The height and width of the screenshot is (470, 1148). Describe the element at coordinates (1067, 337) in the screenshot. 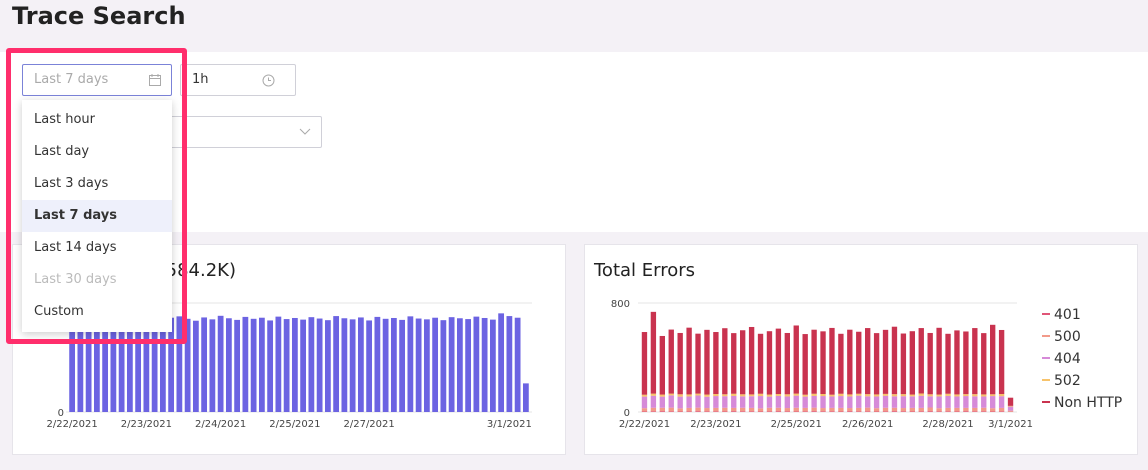

I see `legend-label: 500` at that location.